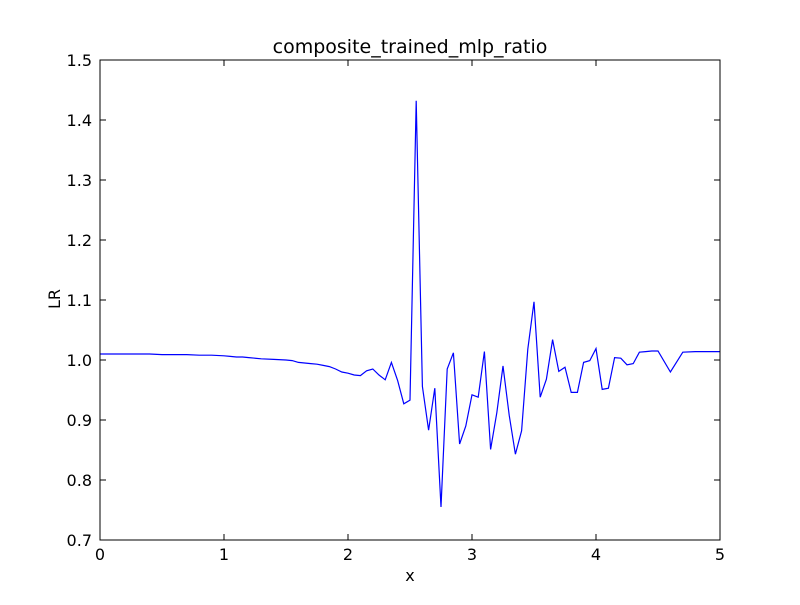  Describe the element at coordinates (79, 360) in the screenshot. I see `y-tick-label: 1.0` at that location.